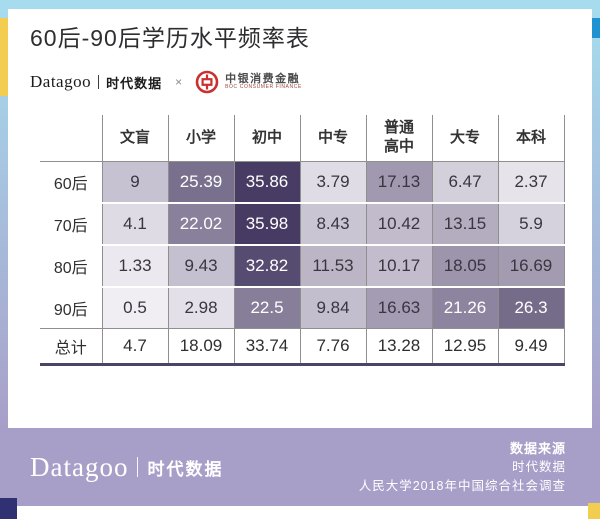 This screenshot has height=519, width=600. Describe the element at coordinates (596, 28) in the screenshot. I see `frame-blue-accent-right` at that location.